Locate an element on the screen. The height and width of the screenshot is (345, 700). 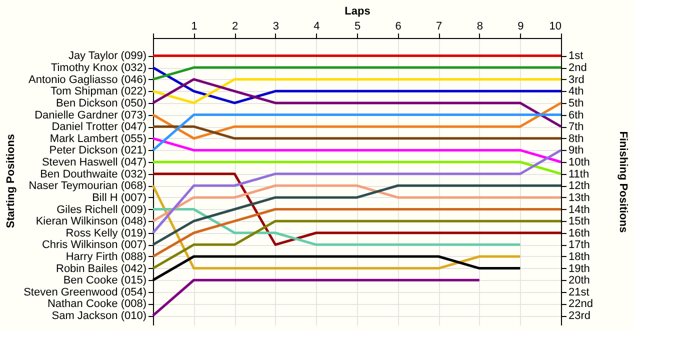
category-label: Bill H (007) is located at coordinates (119, 198).